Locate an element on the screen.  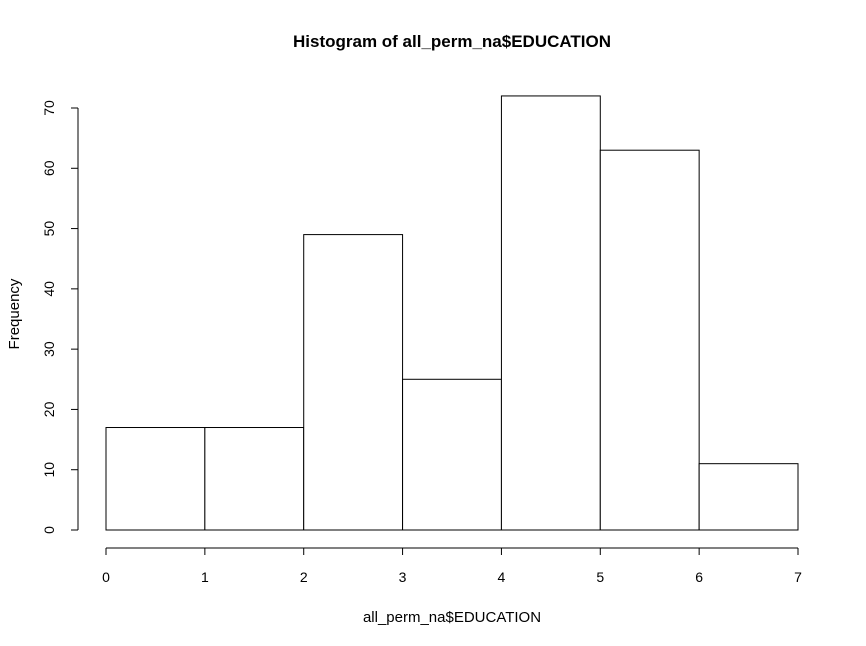
x-axis-label: all_perm_na$EDUCATION is located at coordinates (452, 617).